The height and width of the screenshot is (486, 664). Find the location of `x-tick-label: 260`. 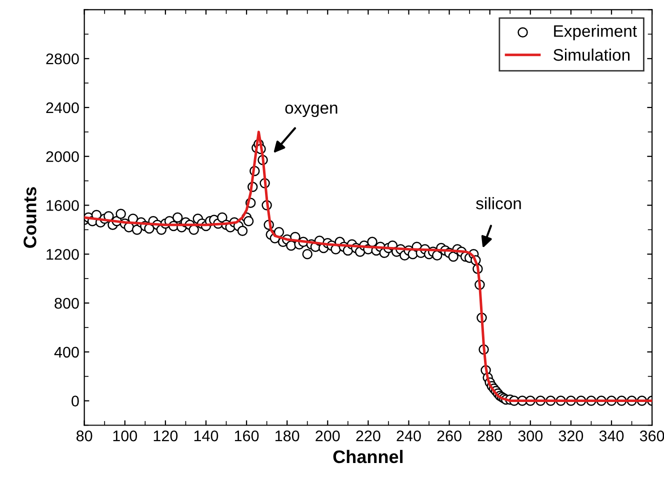

x-tick-label: 260 is located at coordinates (449, 436).